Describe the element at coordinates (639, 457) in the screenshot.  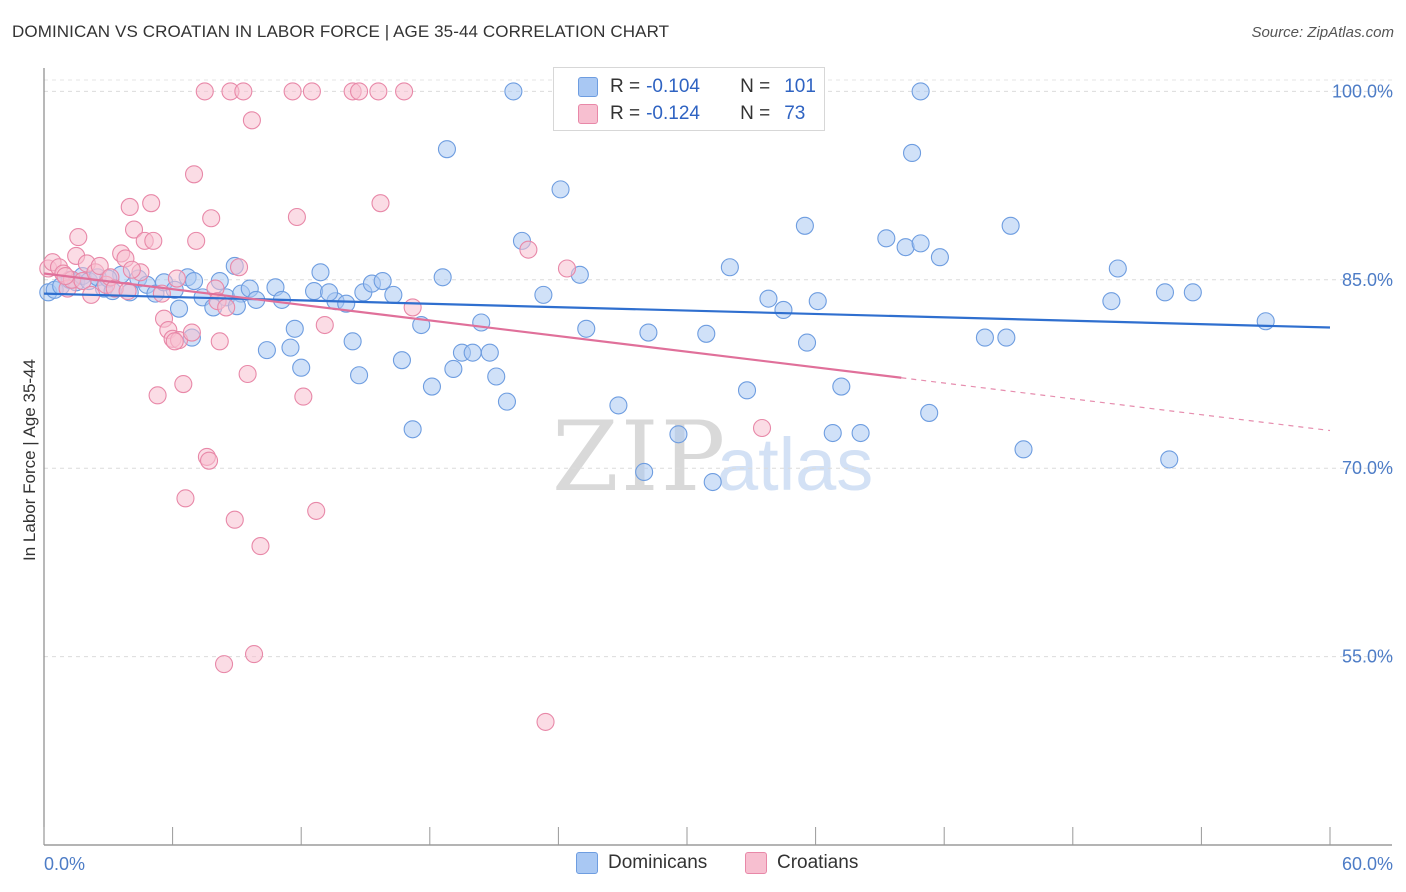
I see `watermark-zip: ZIP` at that location.